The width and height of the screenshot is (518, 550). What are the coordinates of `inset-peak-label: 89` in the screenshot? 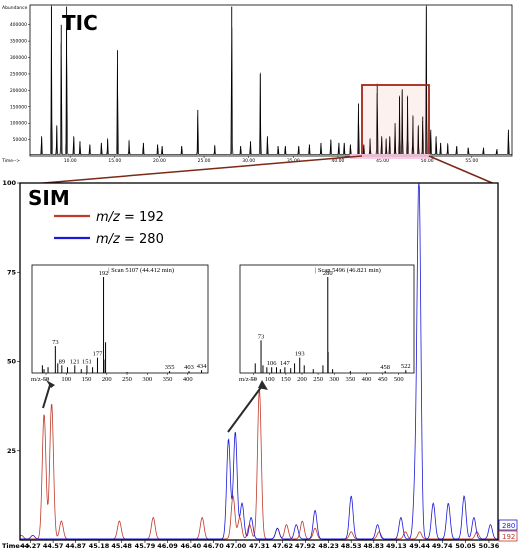 It's located at (62, 361).